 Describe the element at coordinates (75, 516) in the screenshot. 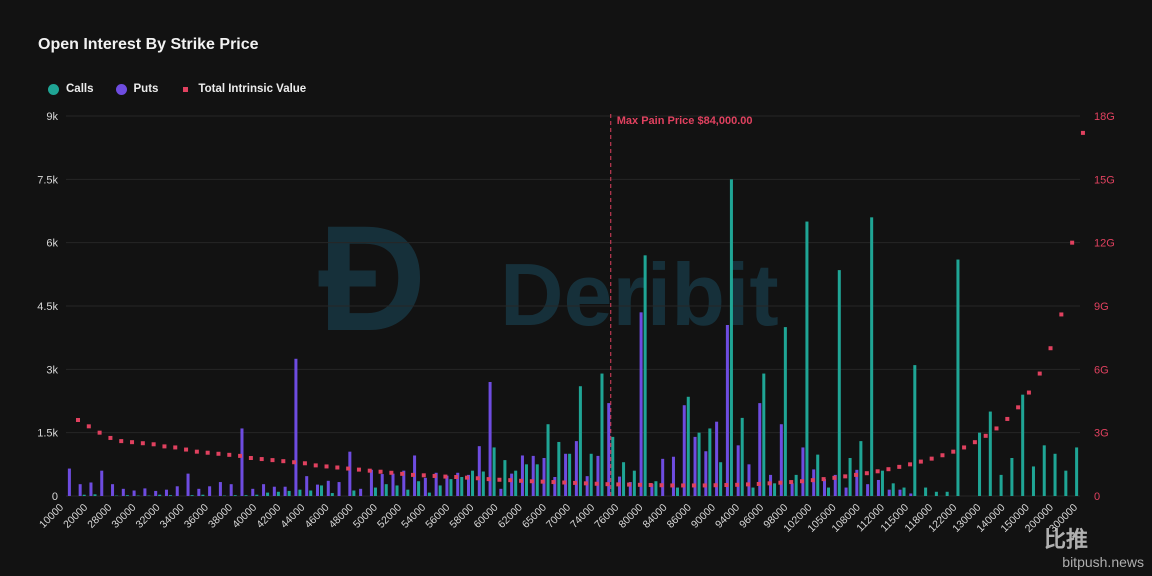

I see `x-tick-label: 20000` at that location.